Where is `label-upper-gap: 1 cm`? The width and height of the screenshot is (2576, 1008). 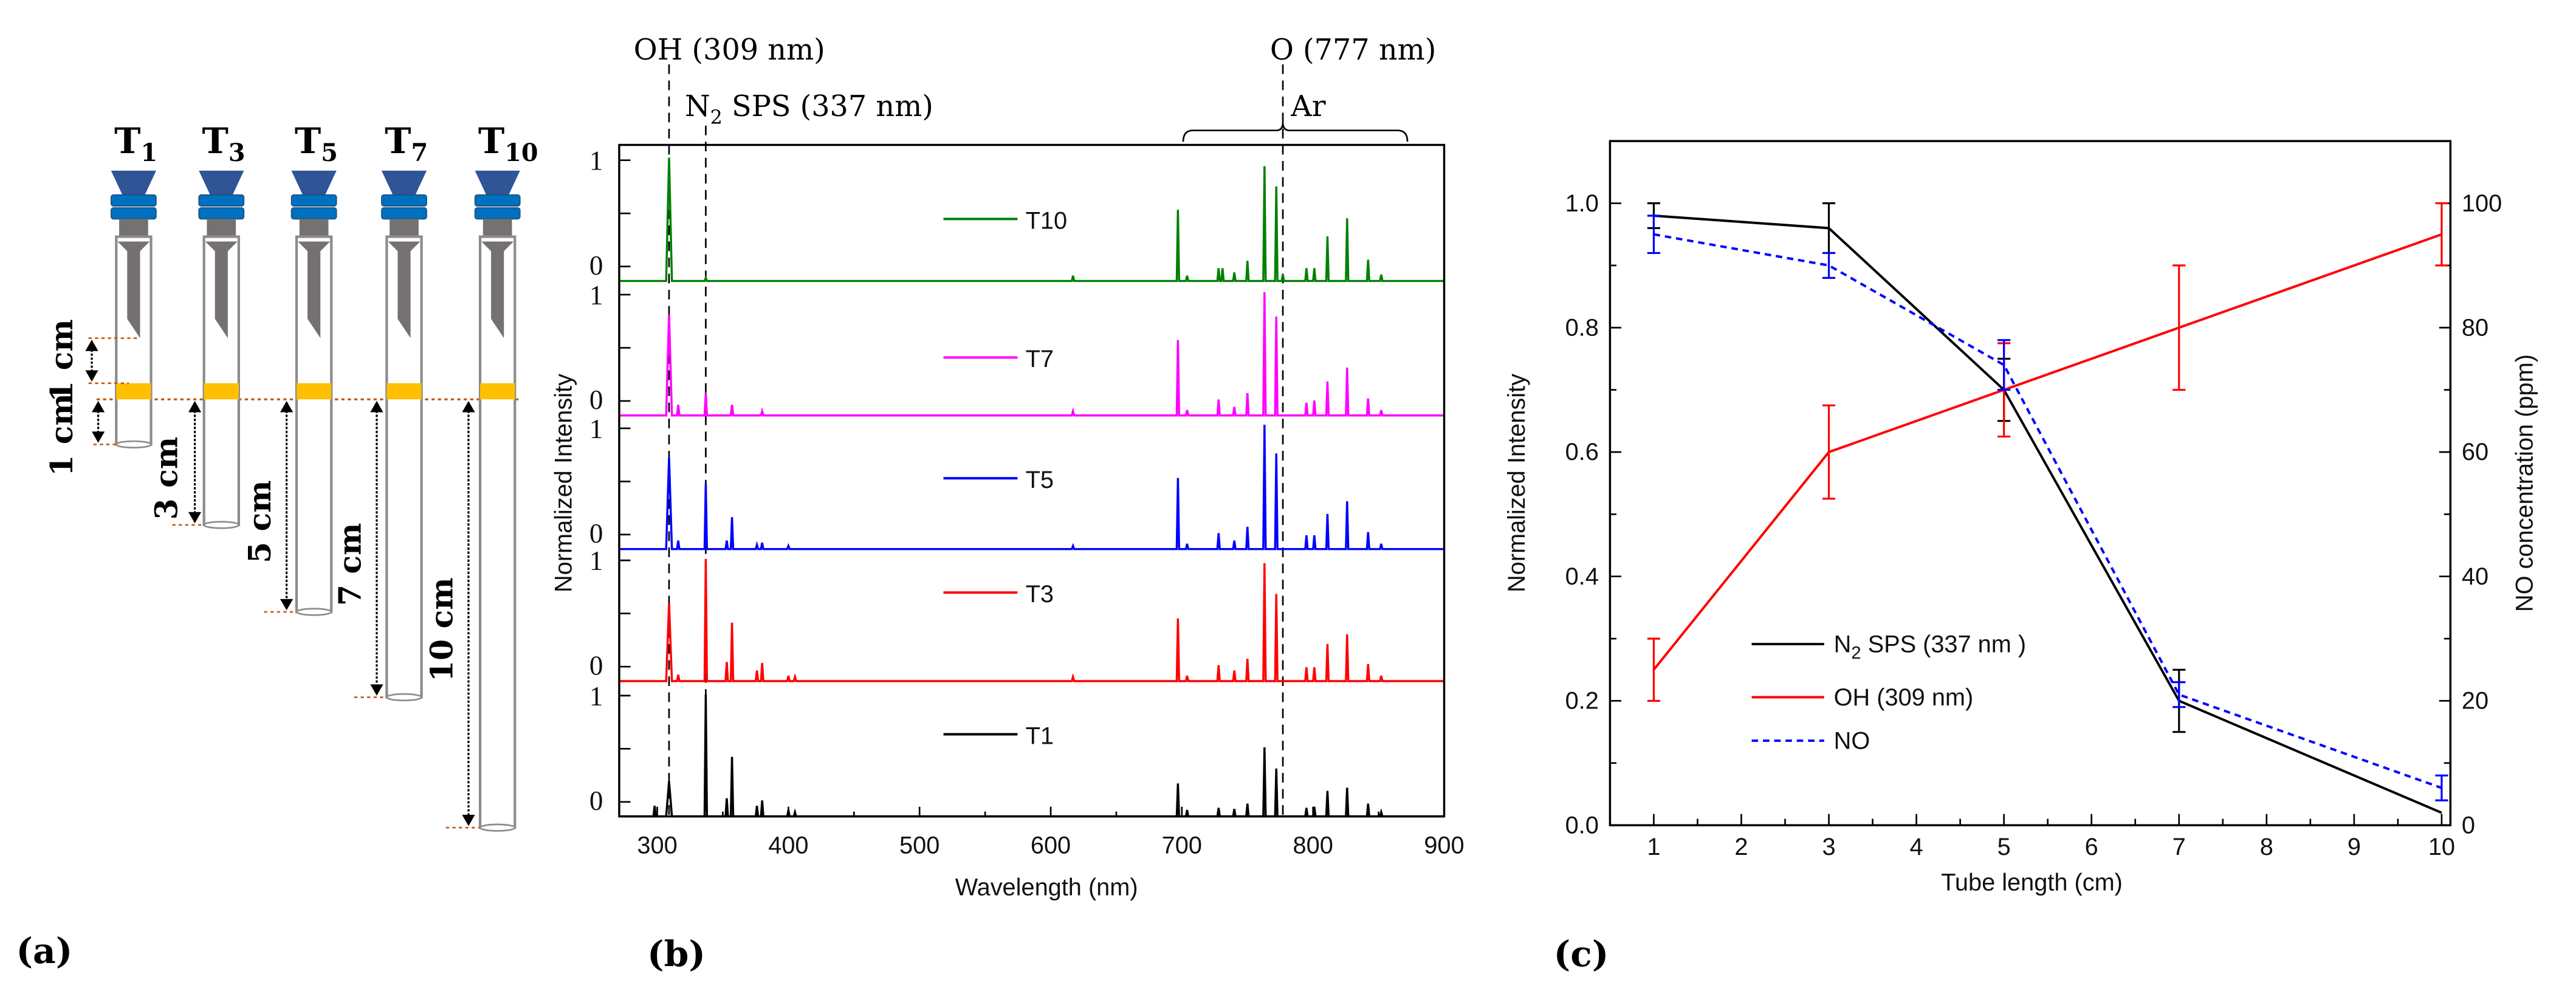
label-upper-gap: 1 cm is located at coordinates (62, 360).